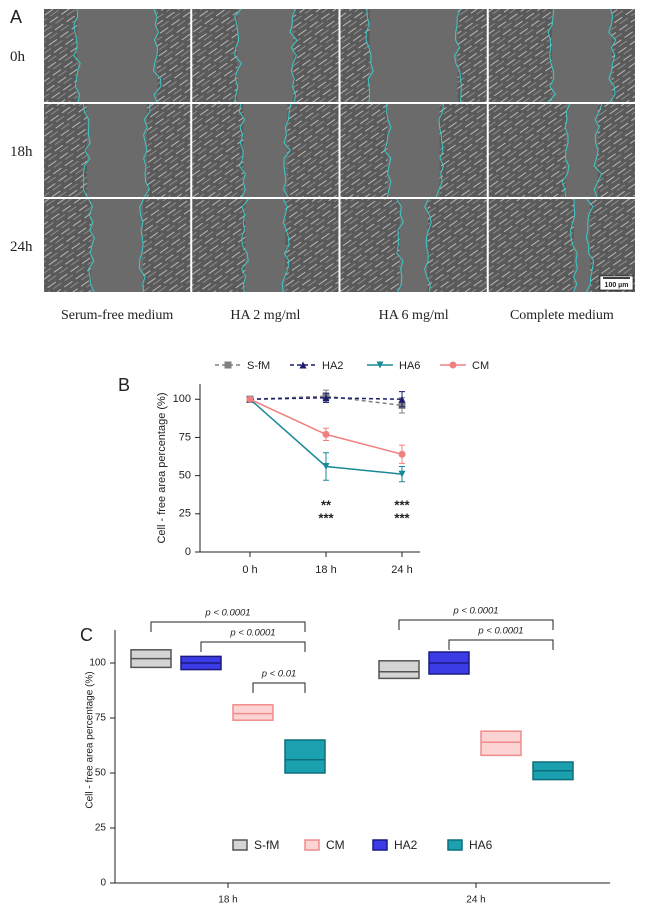 The width and height of the screenshot is (667, 913). I want to click on column-label: Serum-free medium, so click(117, 315).